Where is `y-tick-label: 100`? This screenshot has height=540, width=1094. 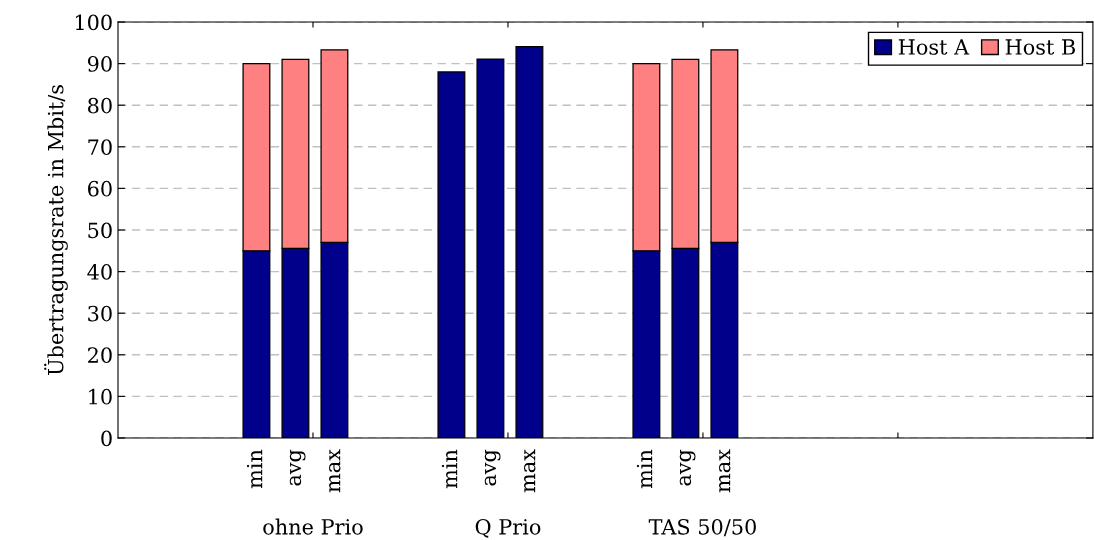 y-tick-label: 100 is located at coordinates (93, 22).